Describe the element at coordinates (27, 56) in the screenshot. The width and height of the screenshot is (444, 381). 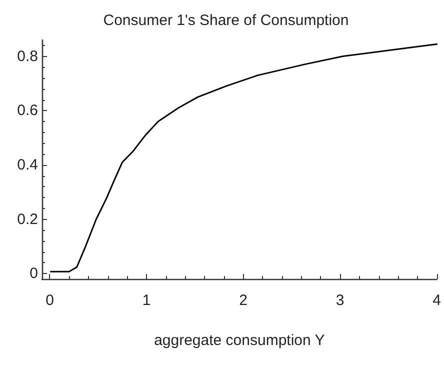
I see `y-tick-label: 0.8` at that location.